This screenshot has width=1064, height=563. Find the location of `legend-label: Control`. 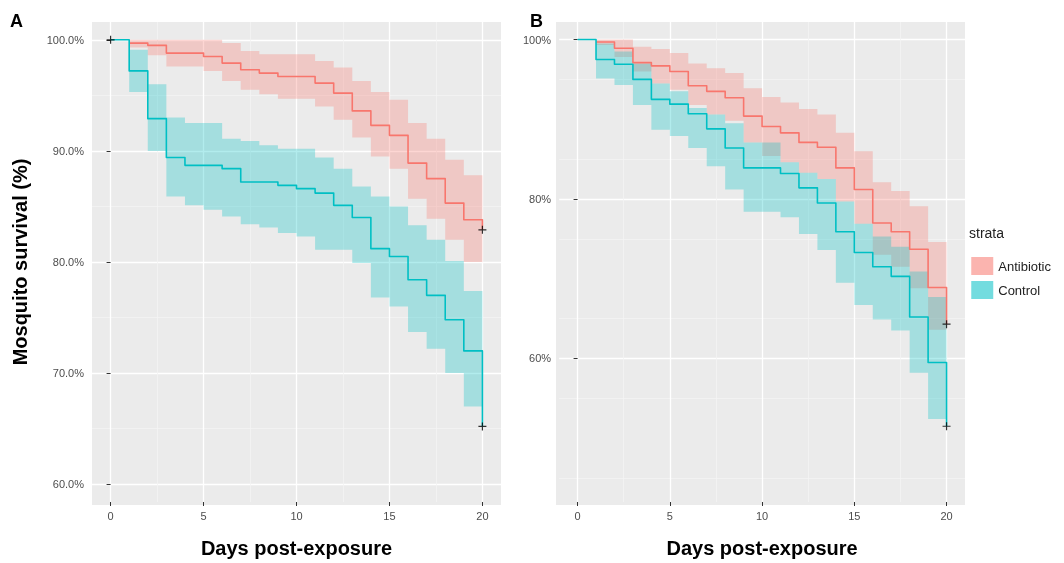

legend-label: Control is located at coordinates (1019, 290).